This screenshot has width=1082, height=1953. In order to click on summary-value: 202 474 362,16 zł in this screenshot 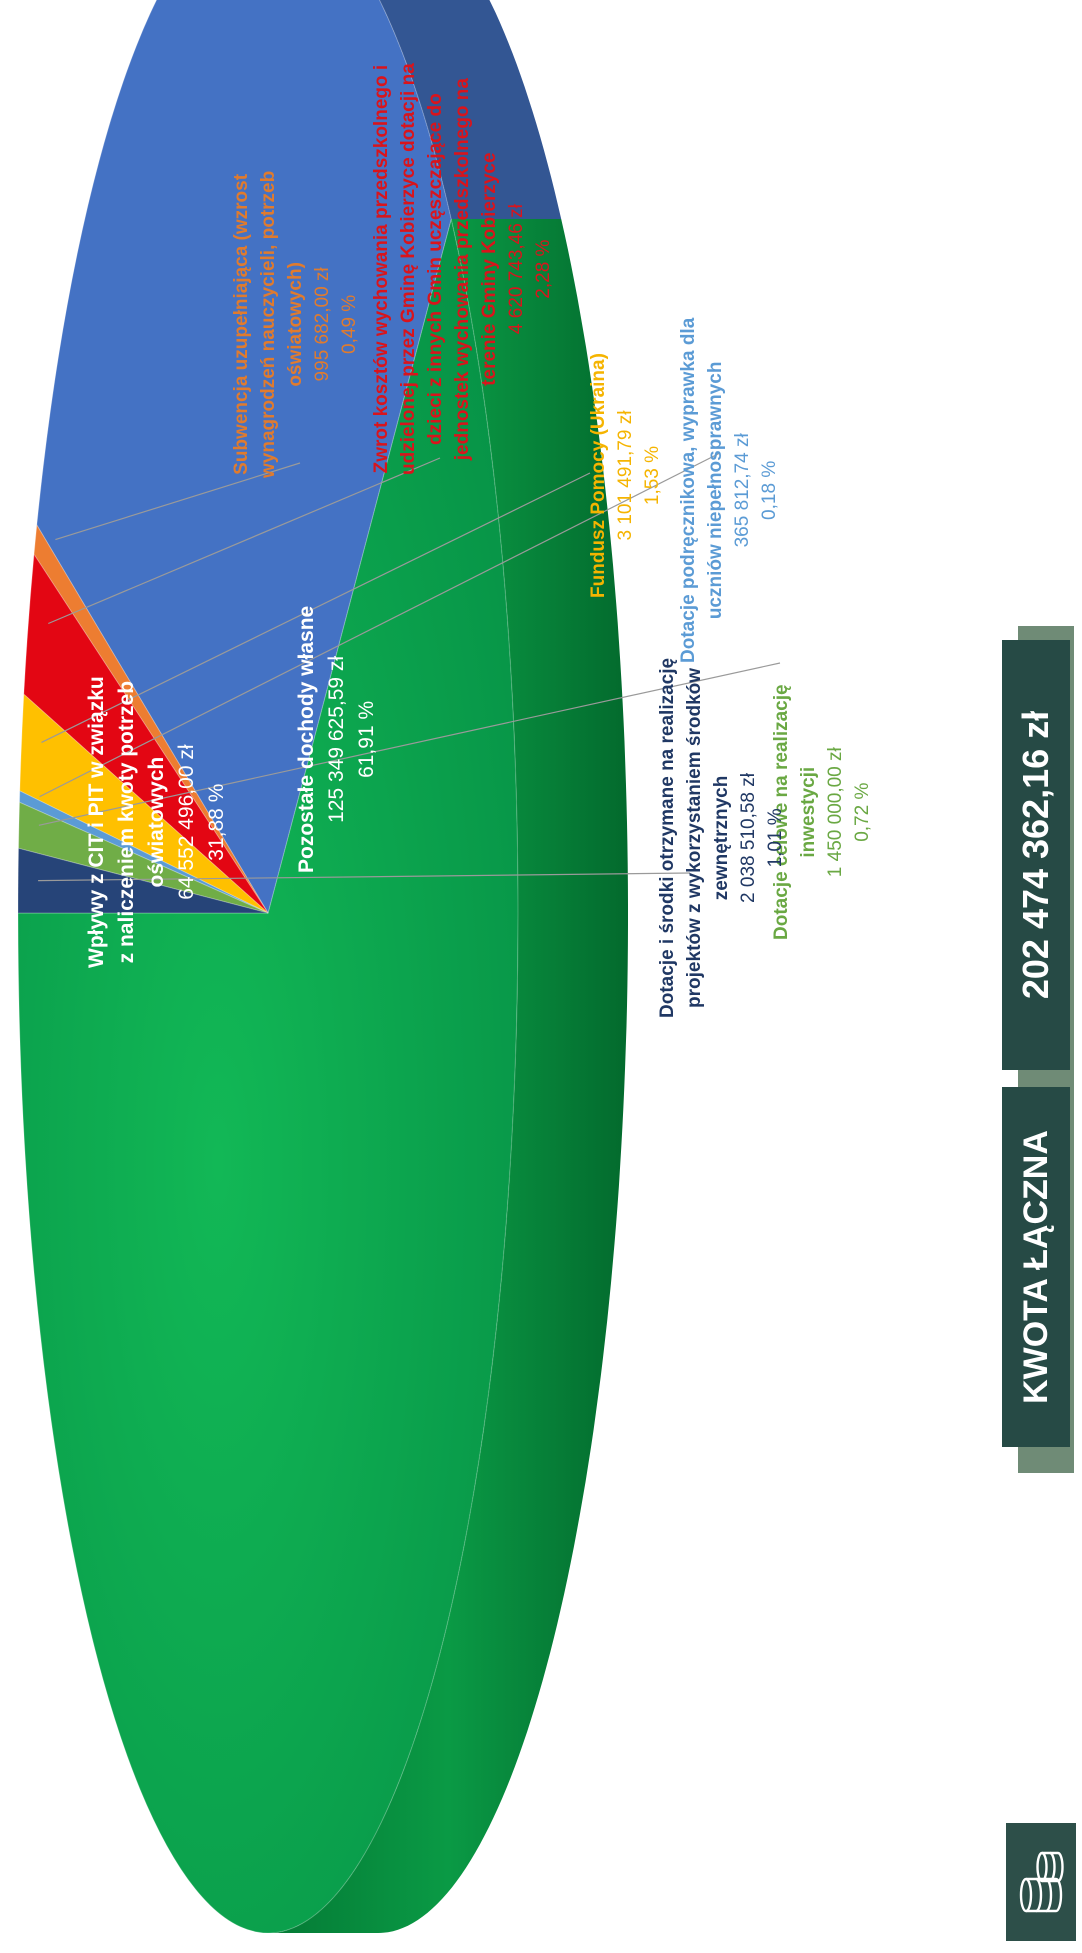, I will do `click(1035, 855)`.